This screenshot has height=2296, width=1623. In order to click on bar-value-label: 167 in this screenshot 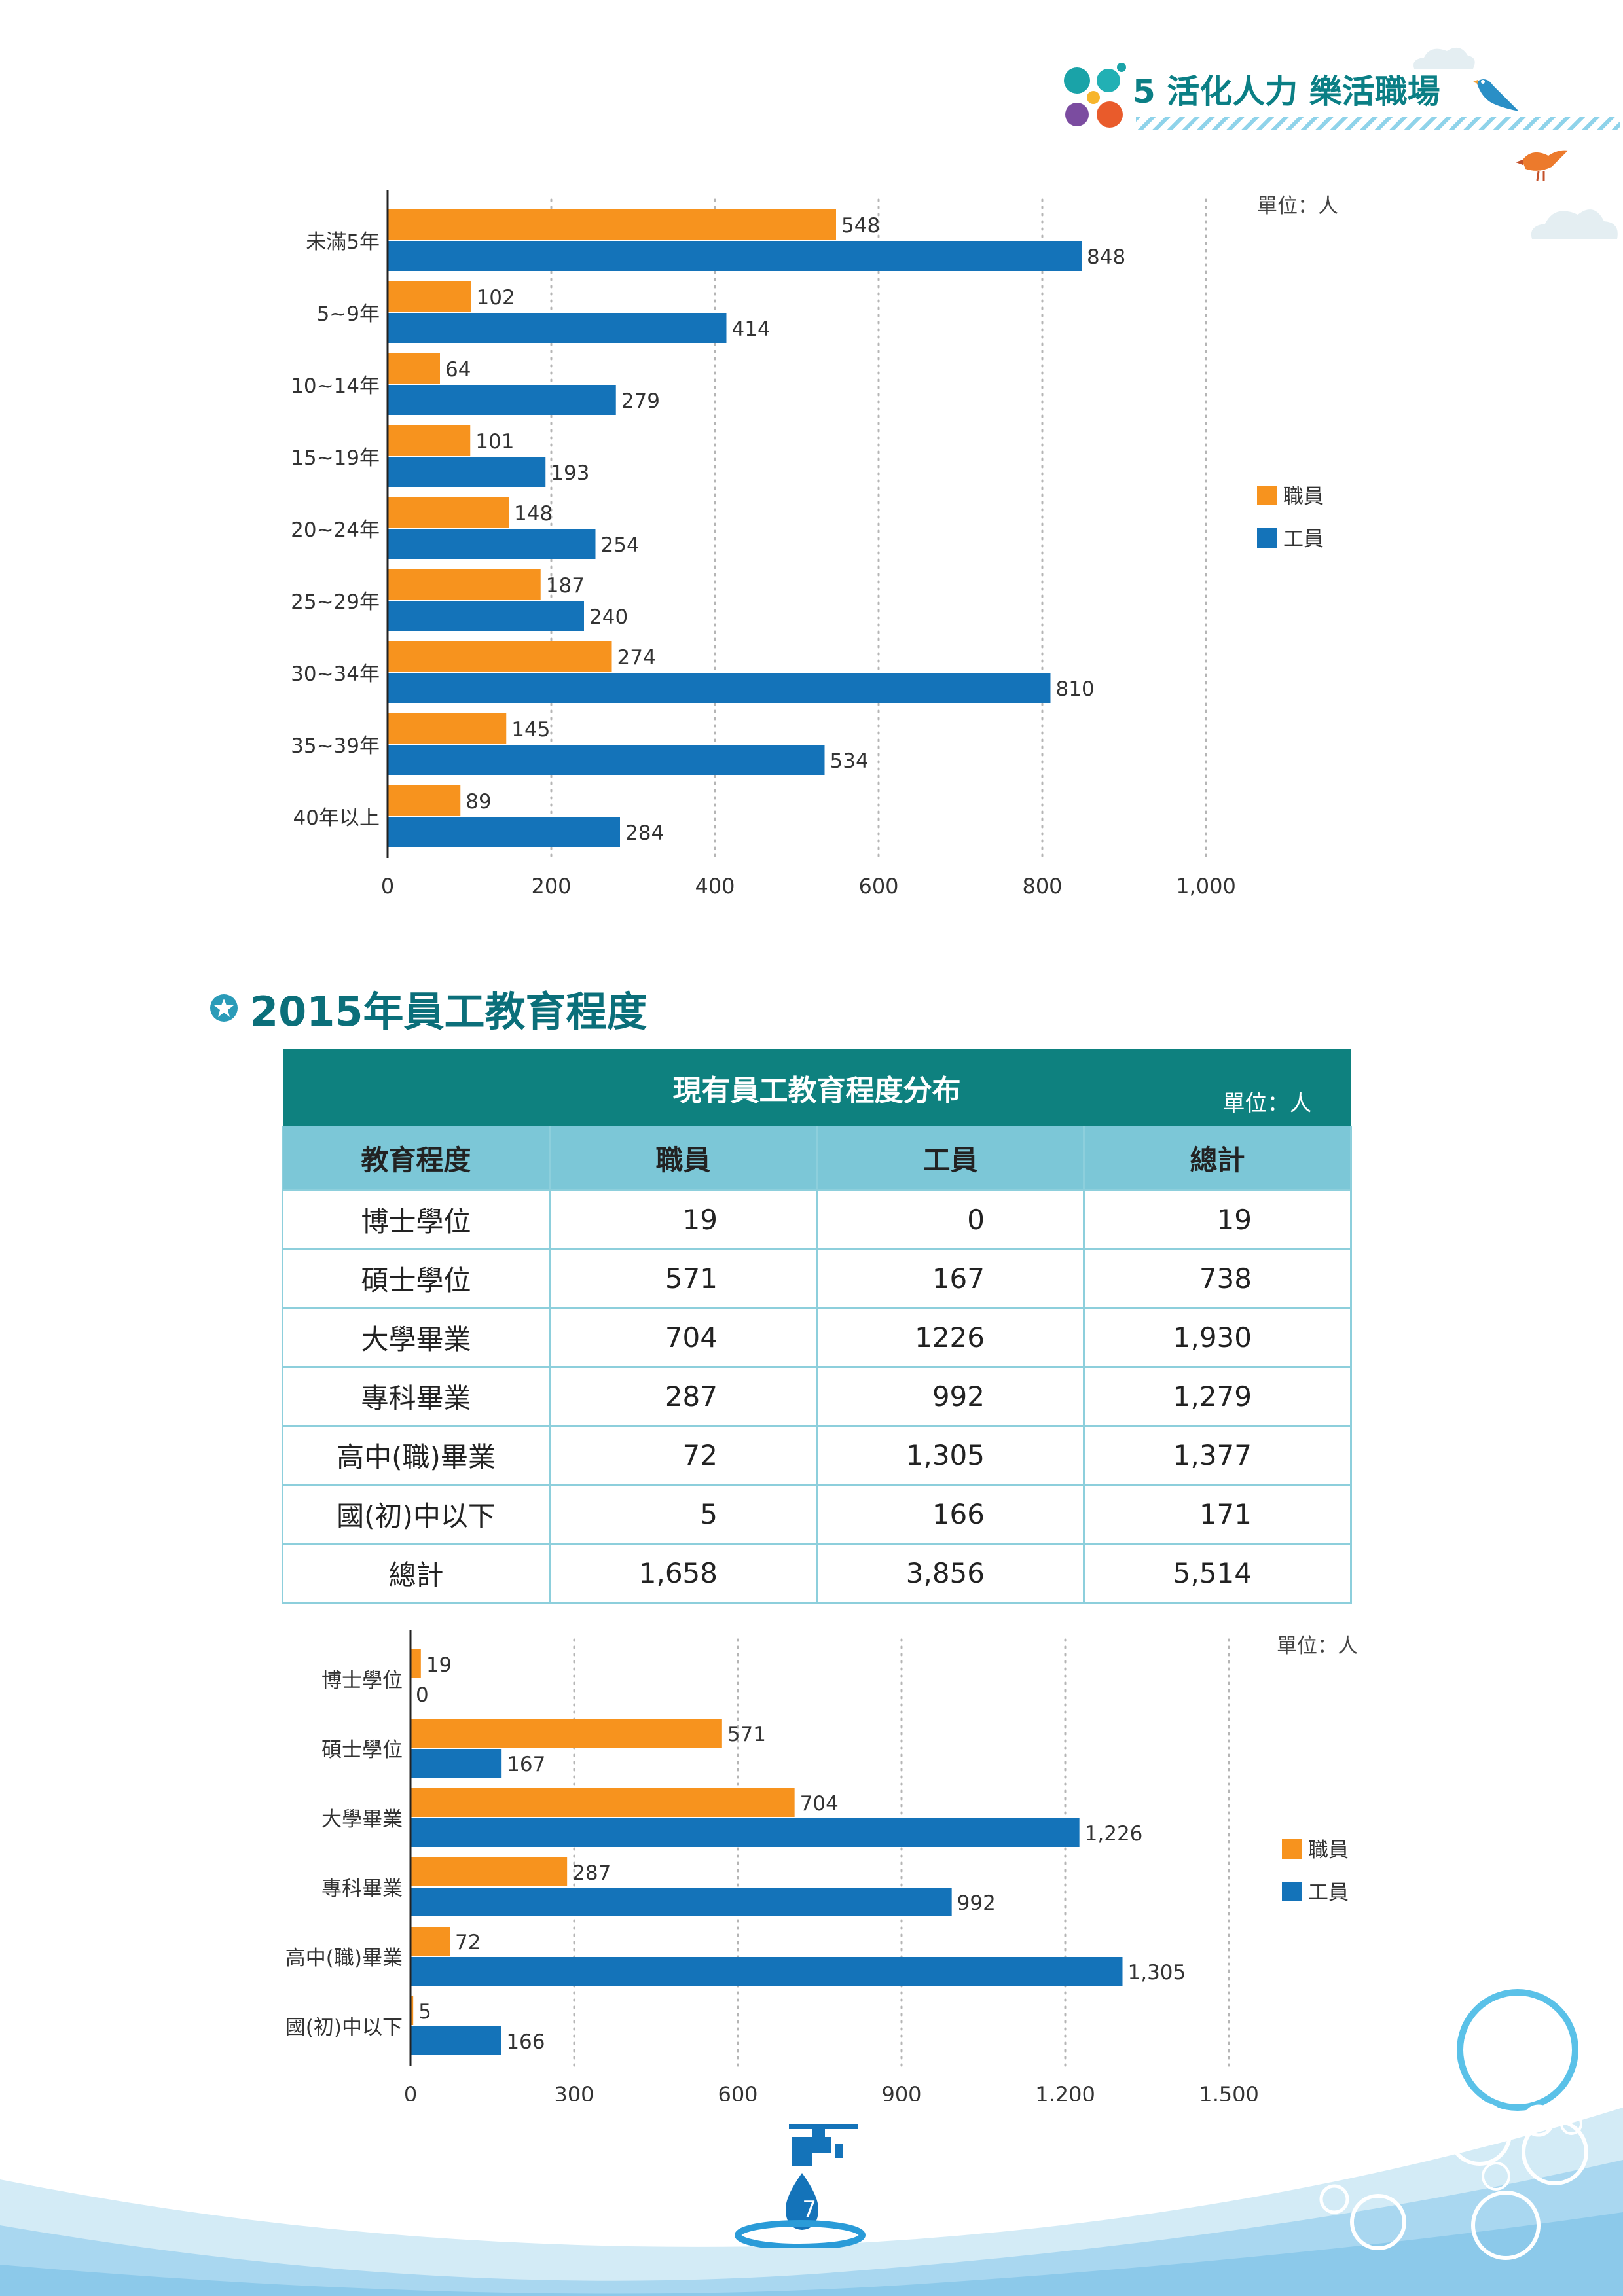, I will do `click(526, 1764)`.